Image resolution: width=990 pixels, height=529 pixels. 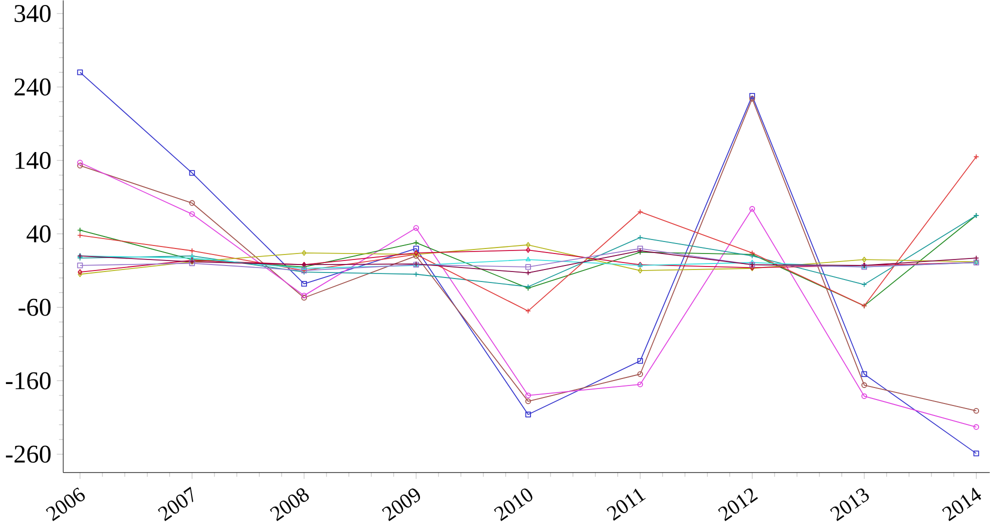 I want to click on x-tick-label: 2009, so click(x=401, y=505).